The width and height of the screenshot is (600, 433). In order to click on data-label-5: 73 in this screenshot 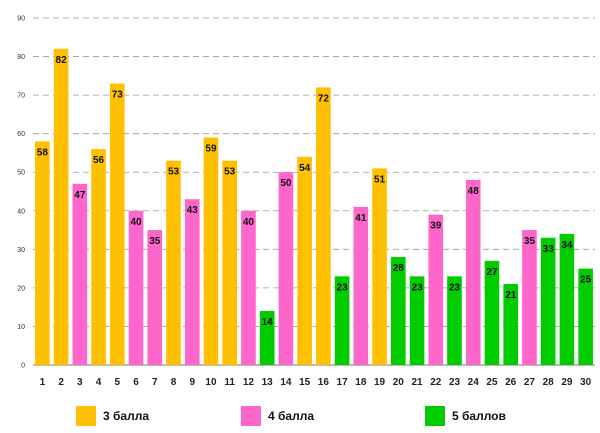, I will do `click(118, 95)`.